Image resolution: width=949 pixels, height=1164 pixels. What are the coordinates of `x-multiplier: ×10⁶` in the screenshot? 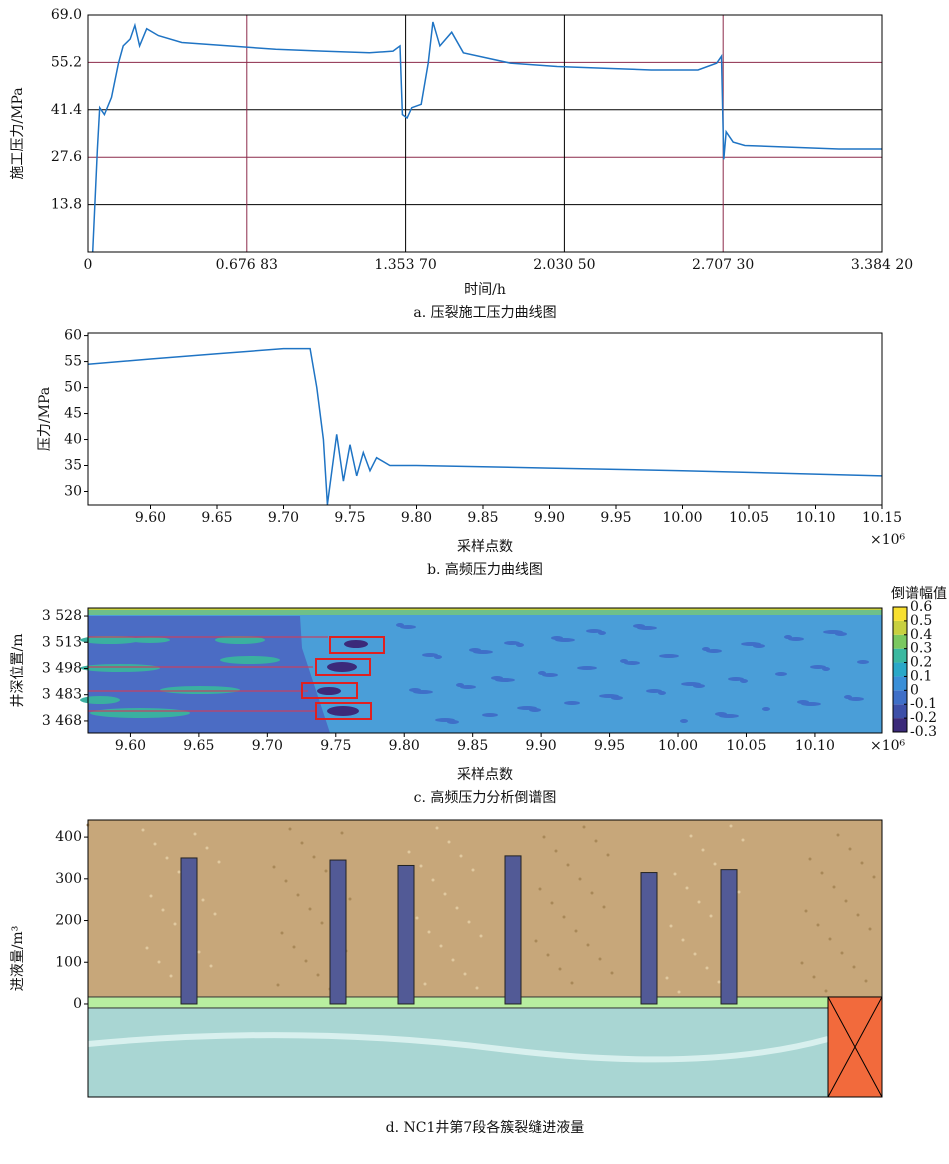 It's located at (888, 540).